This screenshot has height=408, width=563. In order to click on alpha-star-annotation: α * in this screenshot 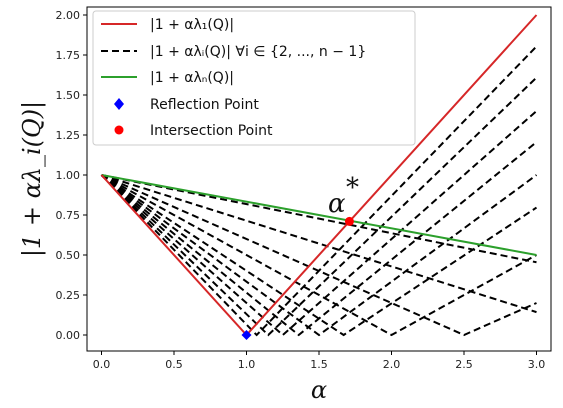, I will do `click(343, 196)`.